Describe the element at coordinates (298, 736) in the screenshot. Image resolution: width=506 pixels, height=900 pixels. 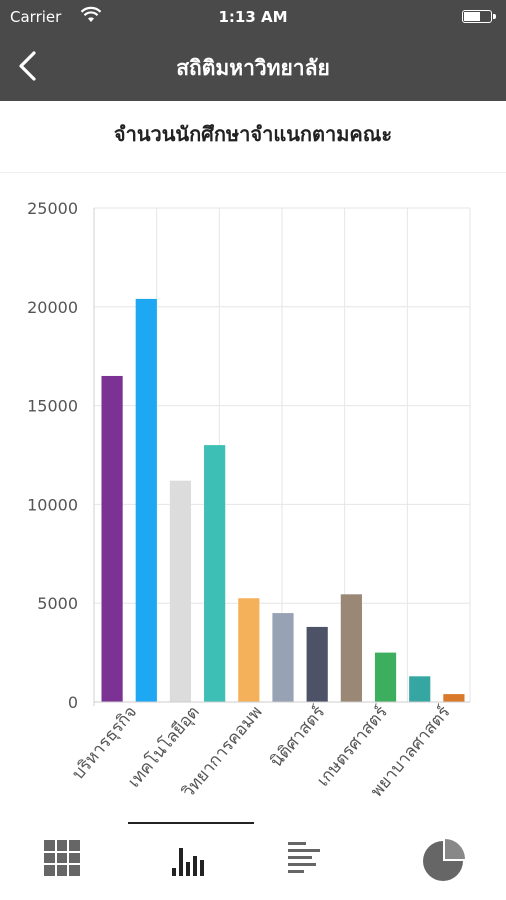
I see `x-tick-label: นิติศาสตร์` at that location.